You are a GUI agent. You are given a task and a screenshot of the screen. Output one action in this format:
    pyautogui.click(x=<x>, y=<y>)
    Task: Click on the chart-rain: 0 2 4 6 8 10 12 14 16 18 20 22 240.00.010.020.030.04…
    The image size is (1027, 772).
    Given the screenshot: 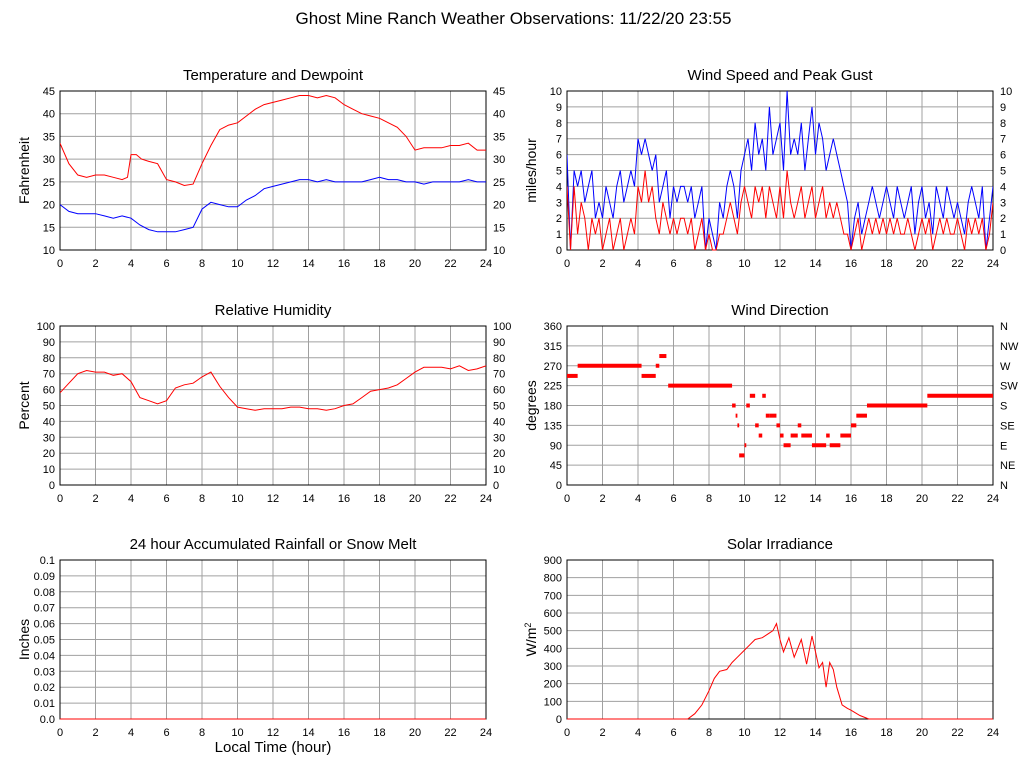 What is the action you would take?
    pyautogui.click(x=254, y=637)
    